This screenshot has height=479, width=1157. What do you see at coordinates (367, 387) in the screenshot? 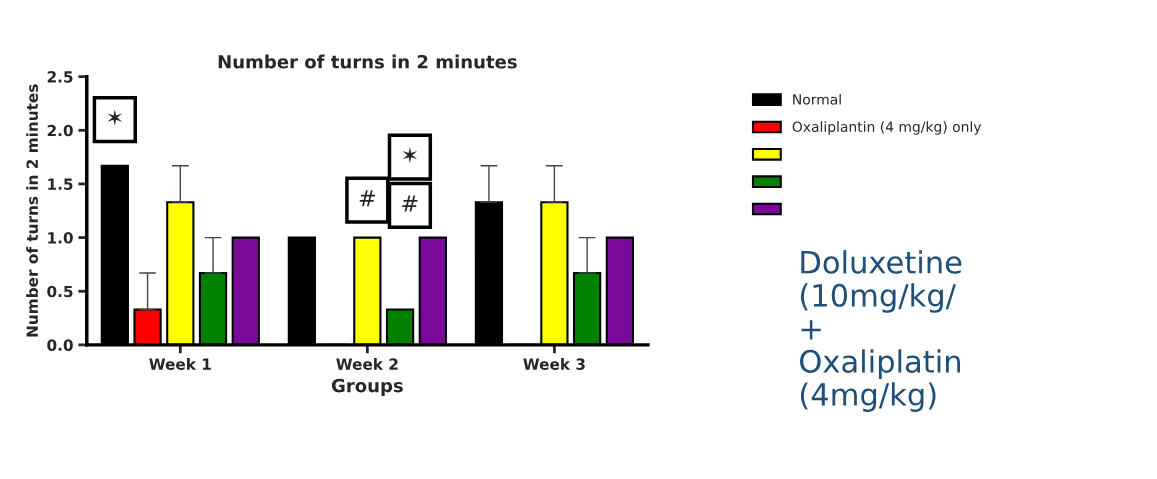
I see `x-axis-title: Groups` at bounding box center [367, 387].